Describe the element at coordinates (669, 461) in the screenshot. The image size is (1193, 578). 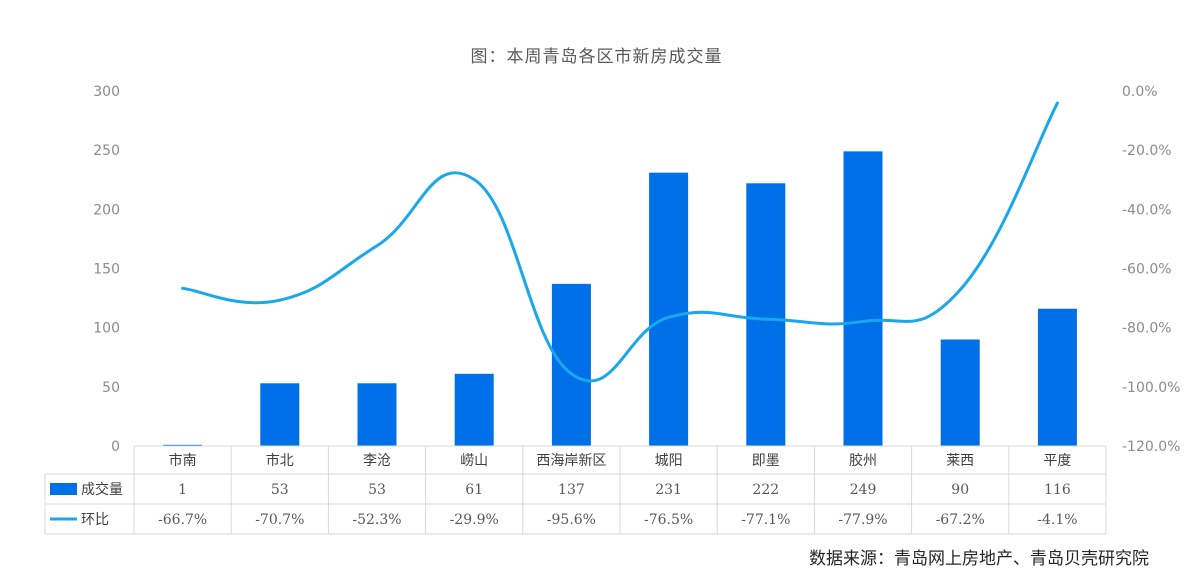
I see `category-label: 城阳` at that location.